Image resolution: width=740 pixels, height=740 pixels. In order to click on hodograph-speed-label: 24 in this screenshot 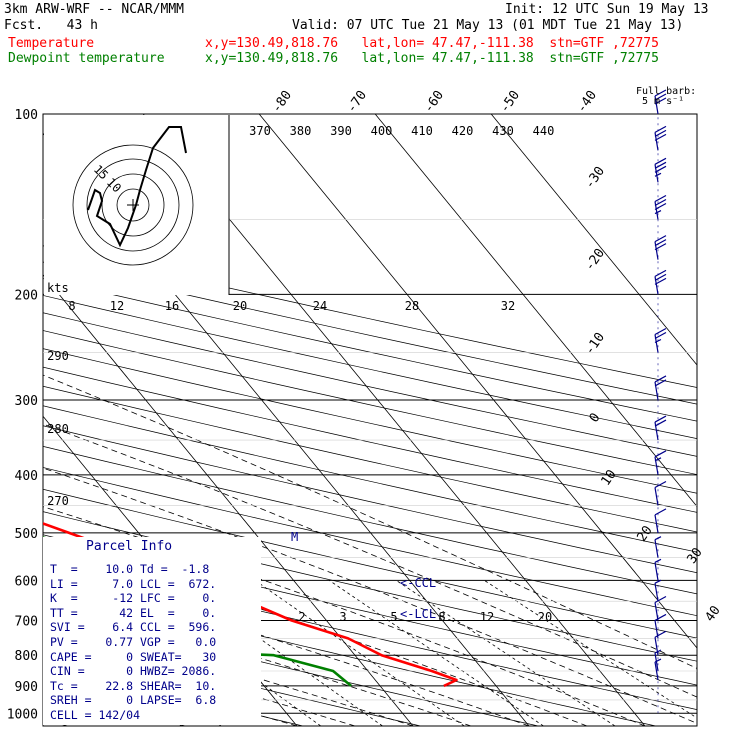, I will do `click(320, 306)`.